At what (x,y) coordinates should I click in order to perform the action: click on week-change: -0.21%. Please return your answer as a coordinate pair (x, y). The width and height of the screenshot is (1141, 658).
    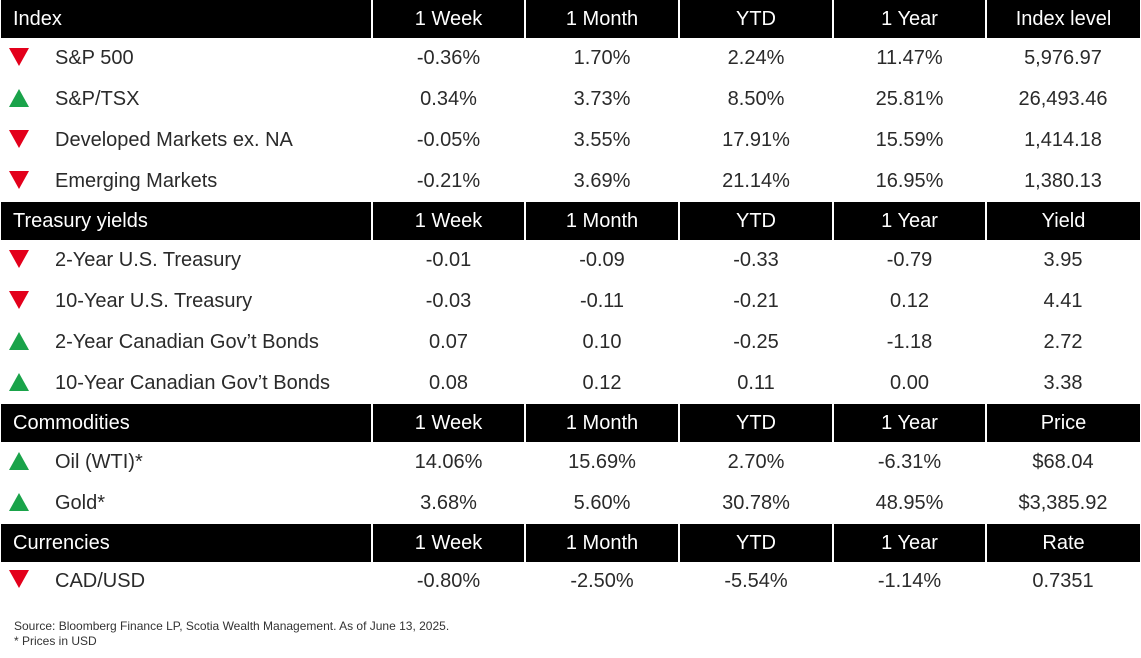
    Looking at the image, I should click on (448, 181).